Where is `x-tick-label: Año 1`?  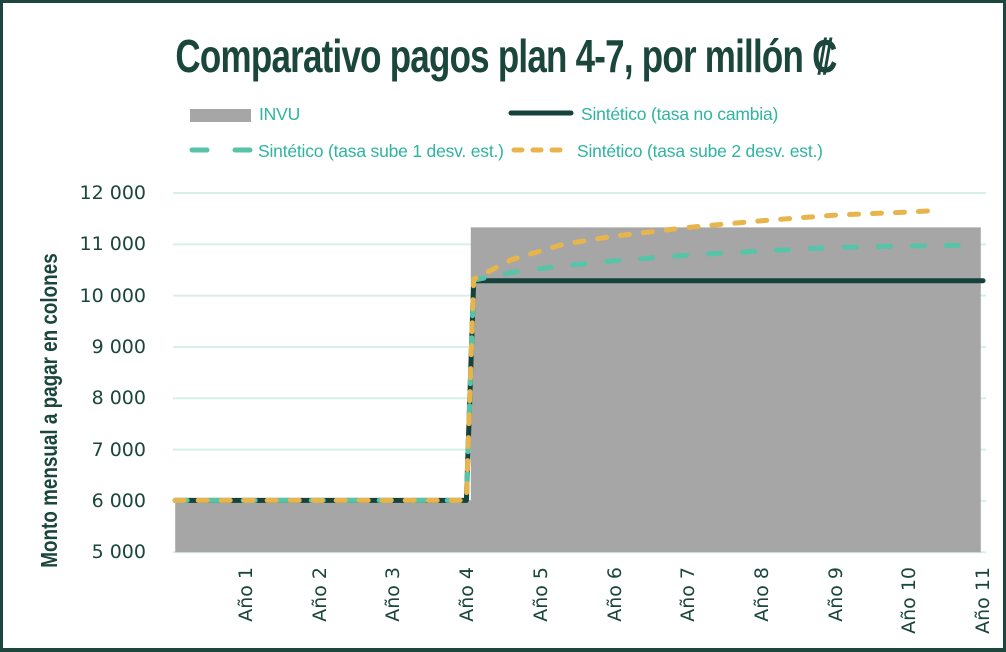 x-tick-label: Año 1 is located at coordinates (246, 594).